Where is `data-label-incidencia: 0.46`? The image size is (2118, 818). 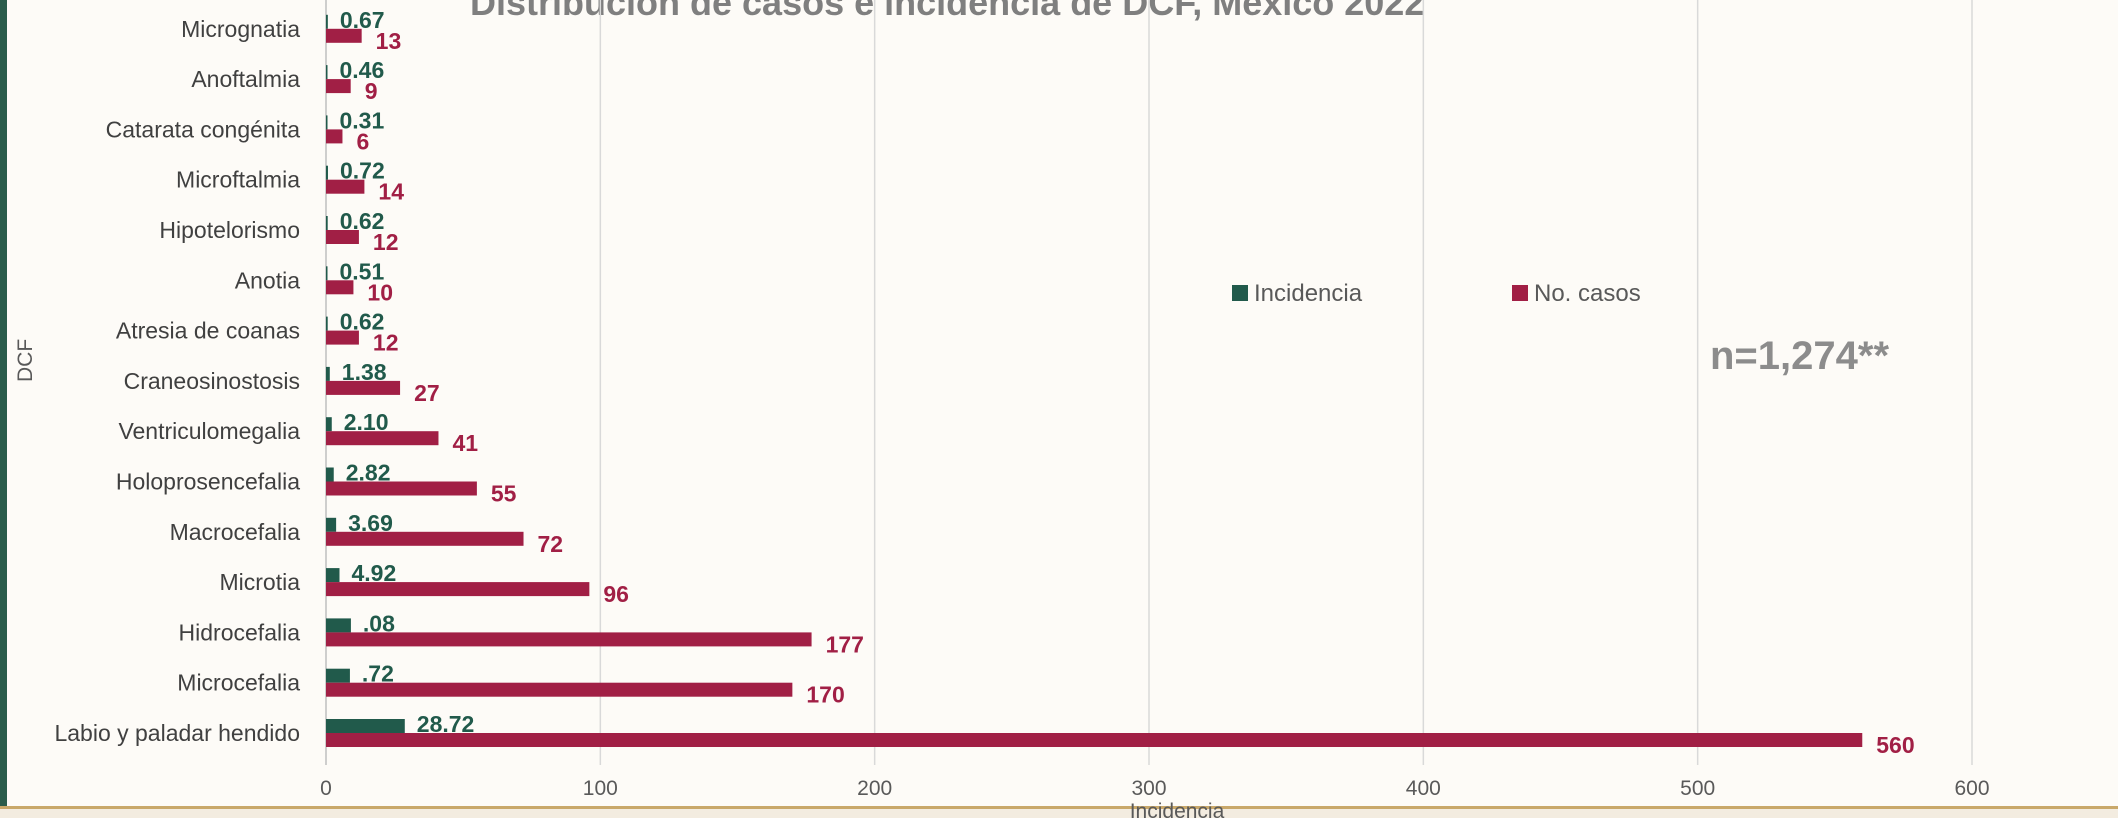
data-label-incidencia: 0.46 is located at coordinates (362, 70).